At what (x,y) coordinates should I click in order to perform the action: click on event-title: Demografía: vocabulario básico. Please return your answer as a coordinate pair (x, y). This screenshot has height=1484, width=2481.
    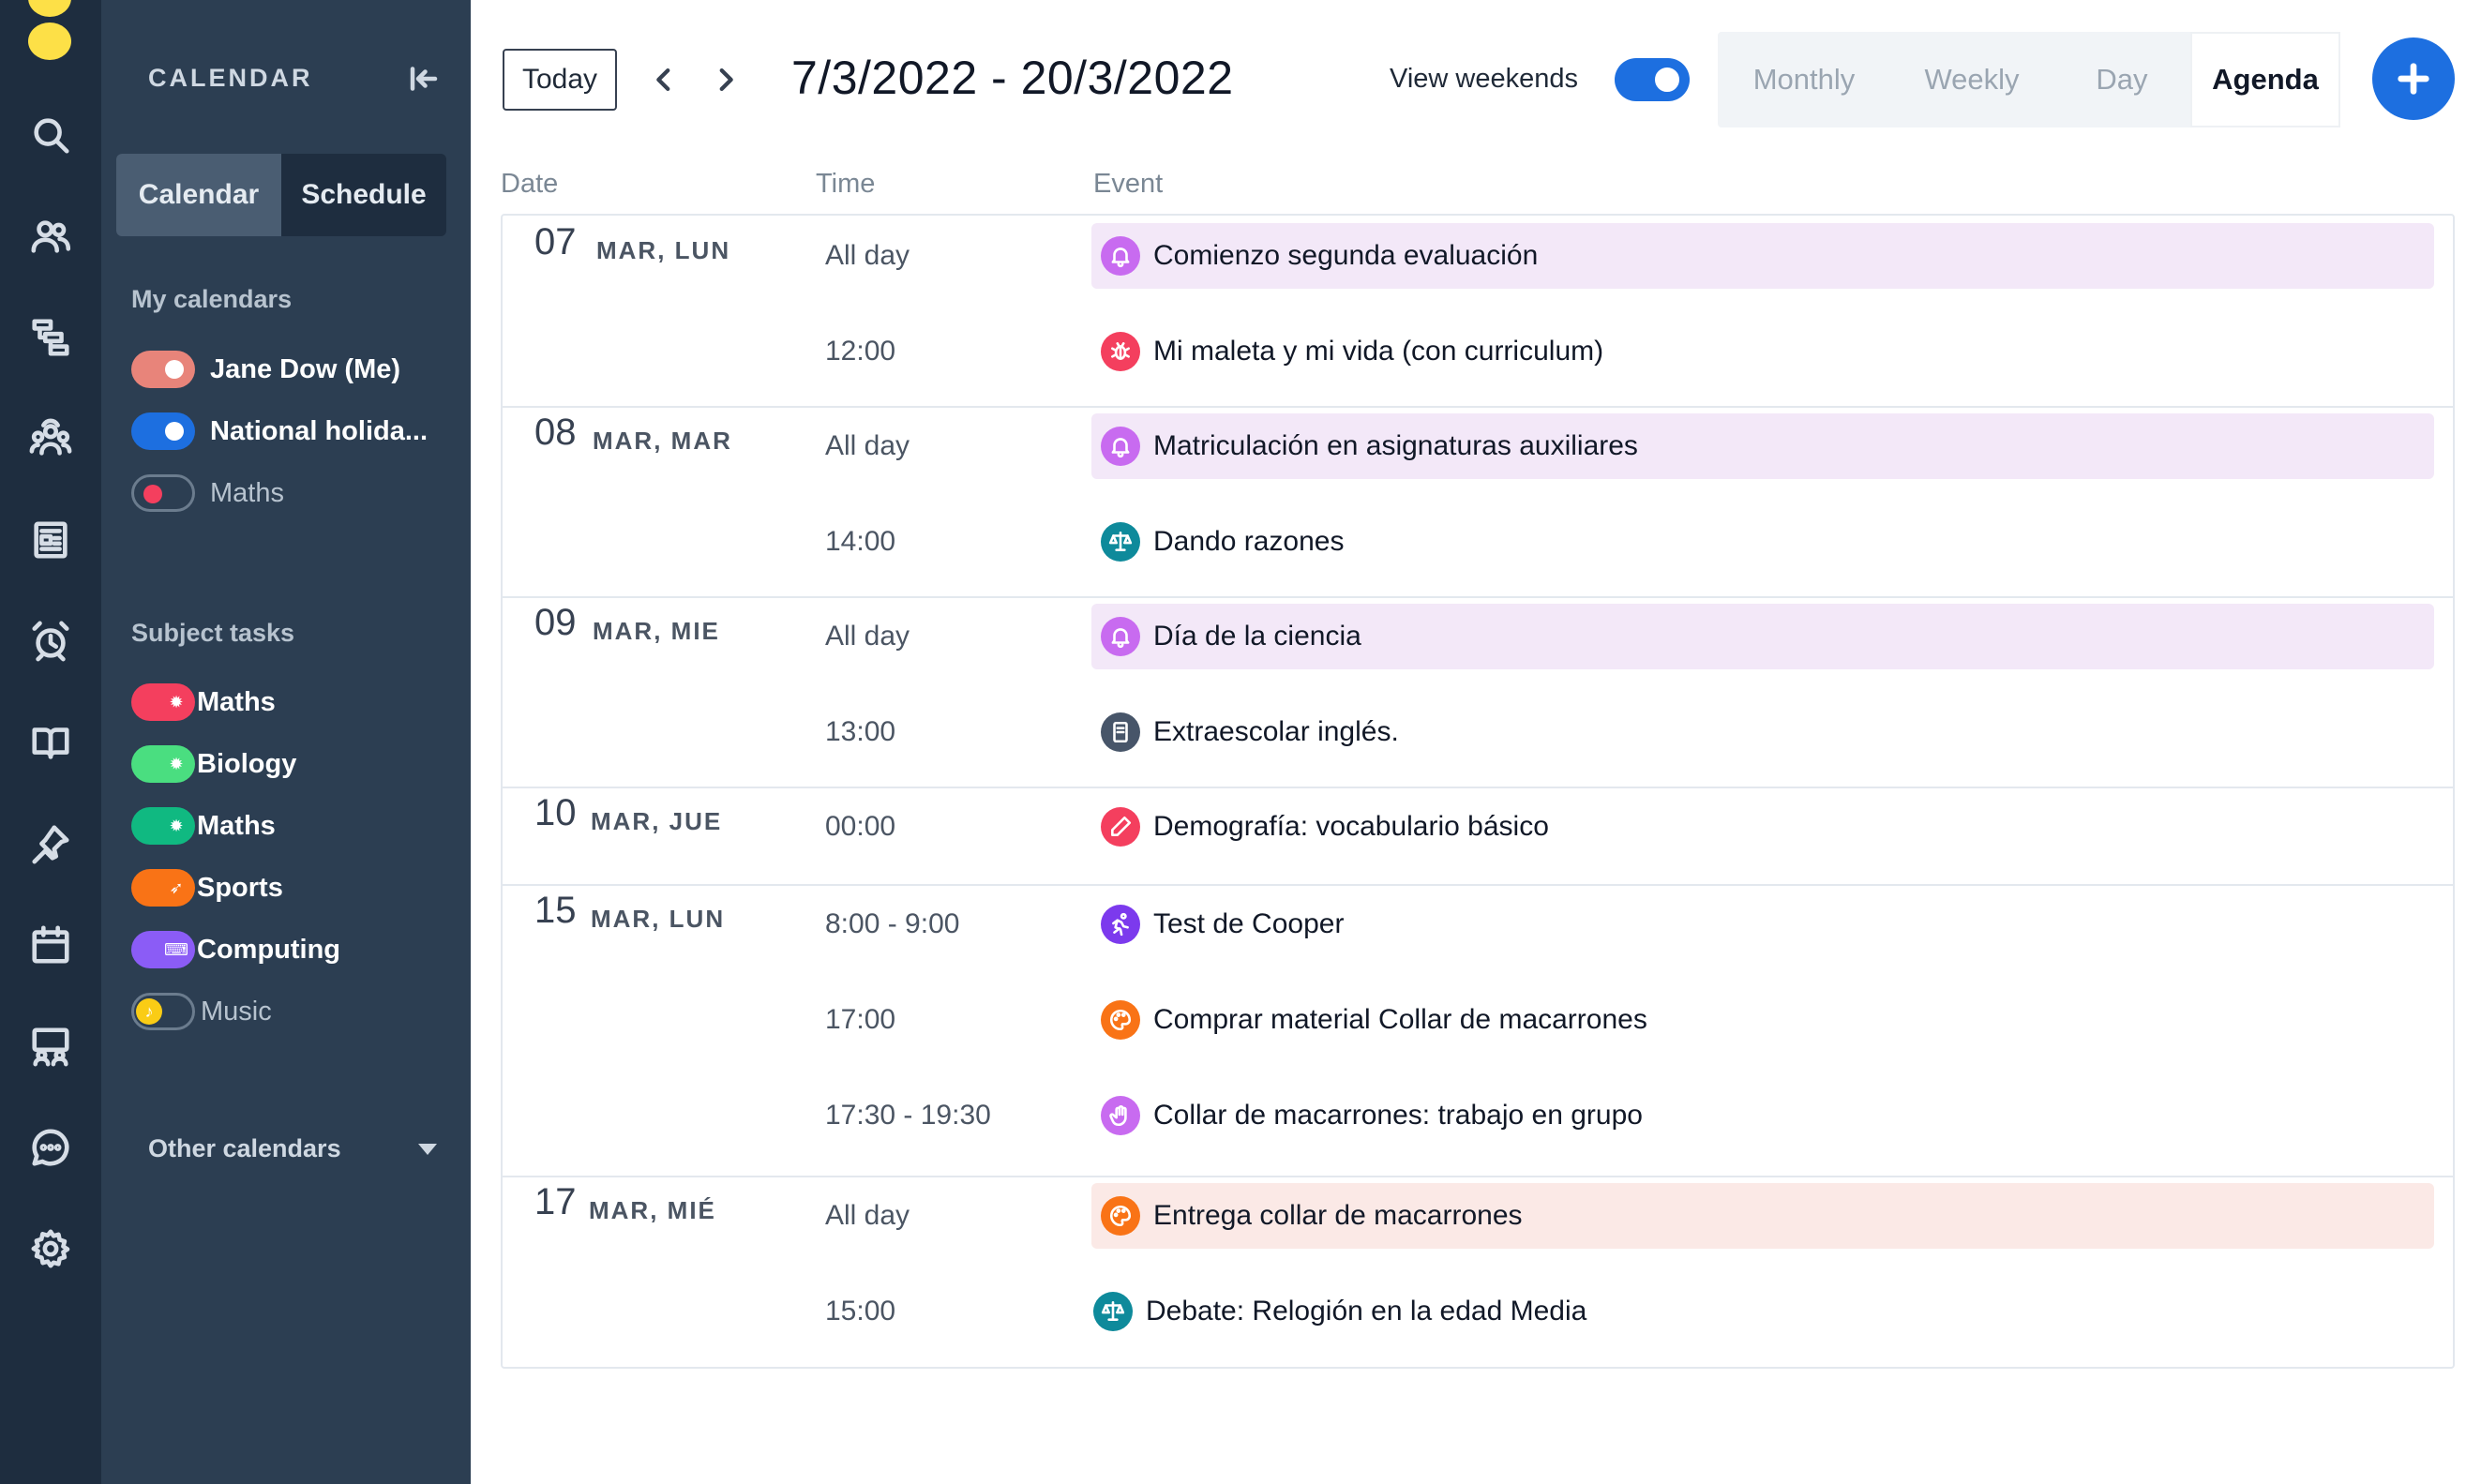
    Looking at the image, I should click on (1351, 826).